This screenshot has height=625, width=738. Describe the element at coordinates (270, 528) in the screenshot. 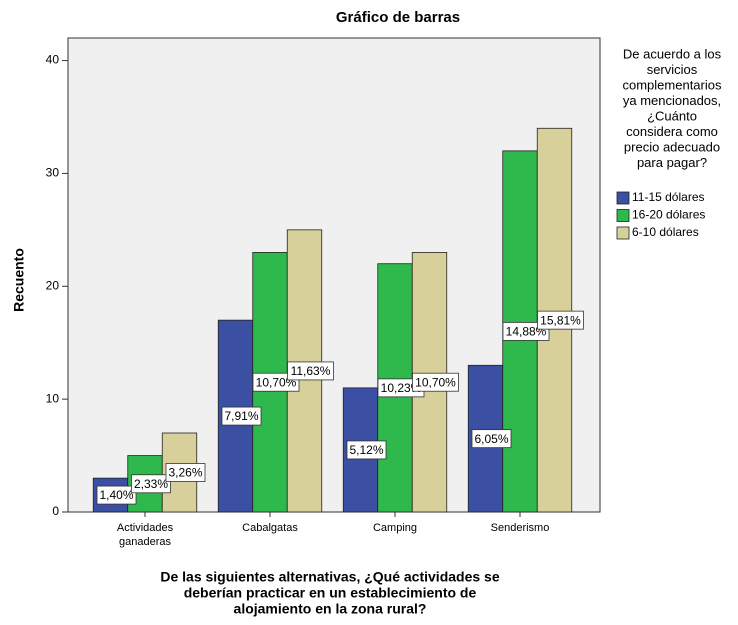

I see `x-tick-label: Cabalgatas` at that location.